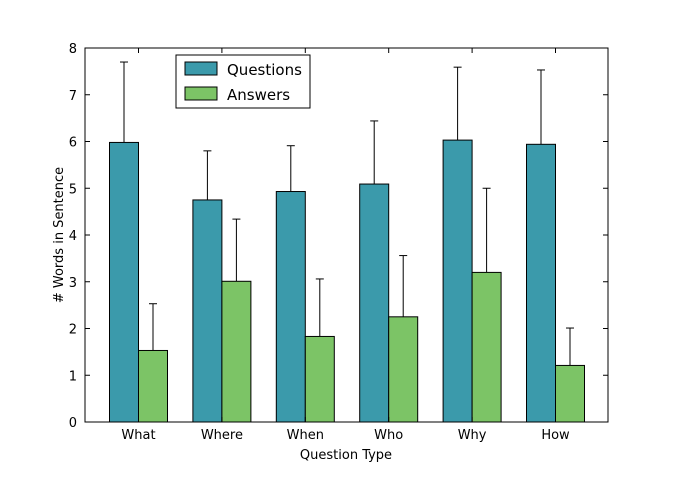 The width and height of the screenshot is (676, 483). I want to click on bar-questions-what, so click(124, 282).